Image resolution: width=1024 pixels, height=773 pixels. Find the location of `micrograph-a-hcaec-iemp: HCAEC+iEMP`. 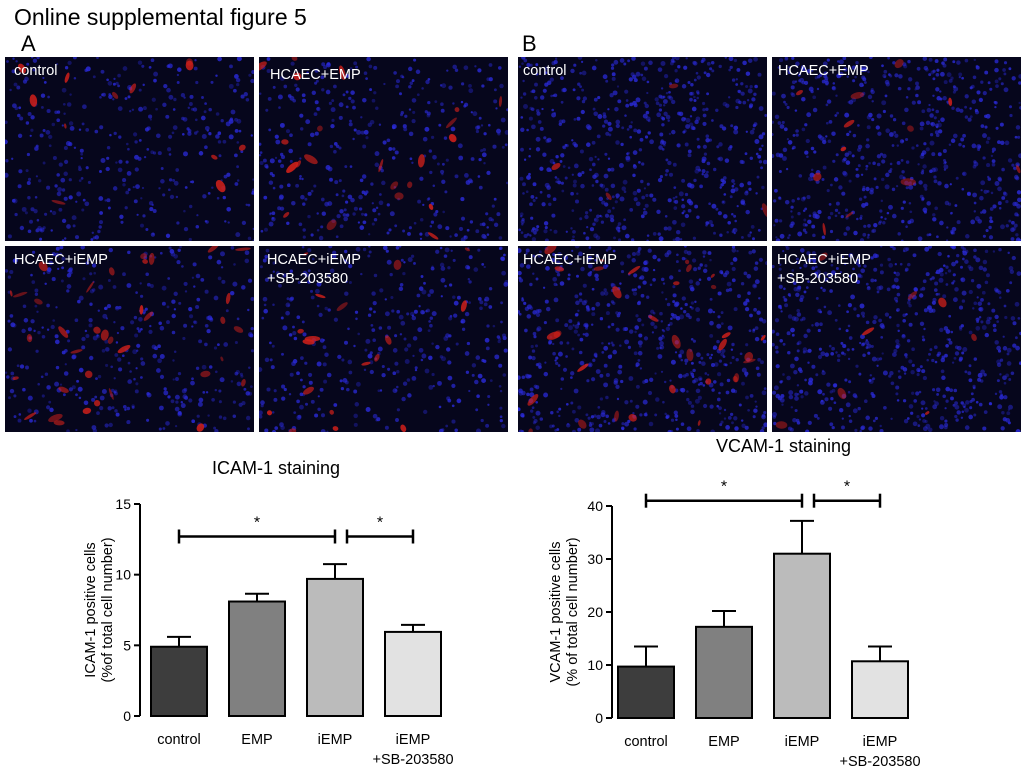

micrograph-a-hcaec-iemp: HCAEC+iEMP is located at coordinates (129, 339).